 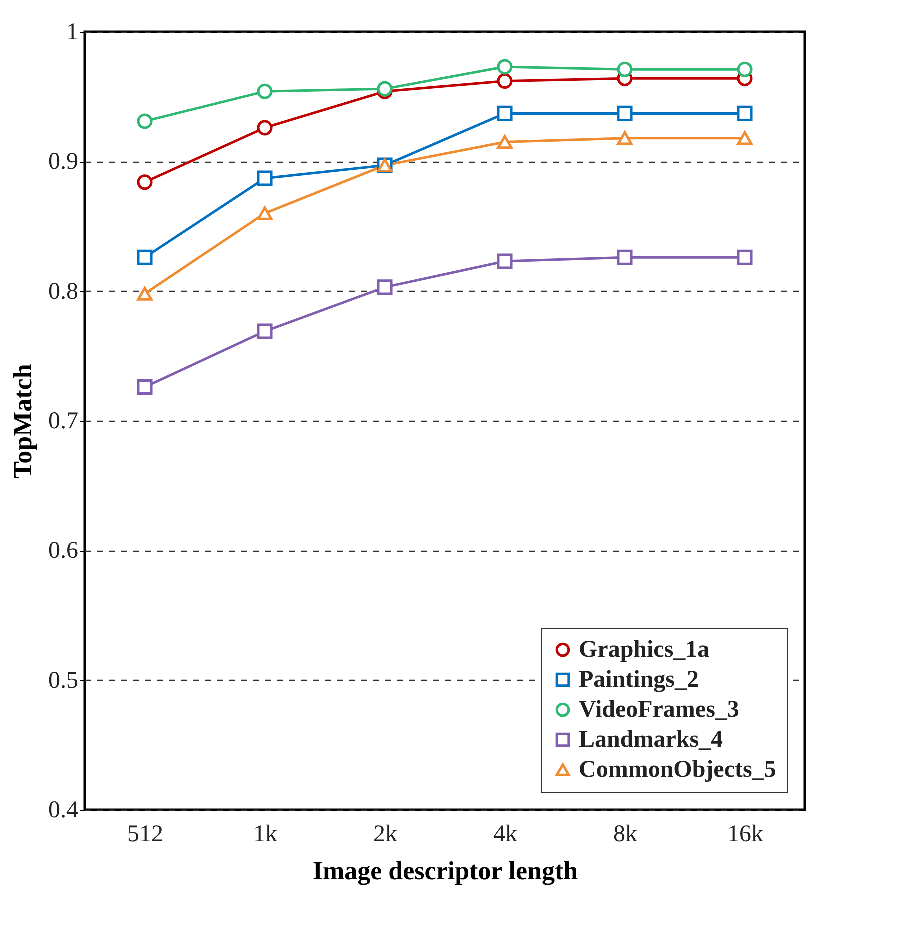 I want to click on legend-label: VideoFrames_3, so click(x=659, y=710).